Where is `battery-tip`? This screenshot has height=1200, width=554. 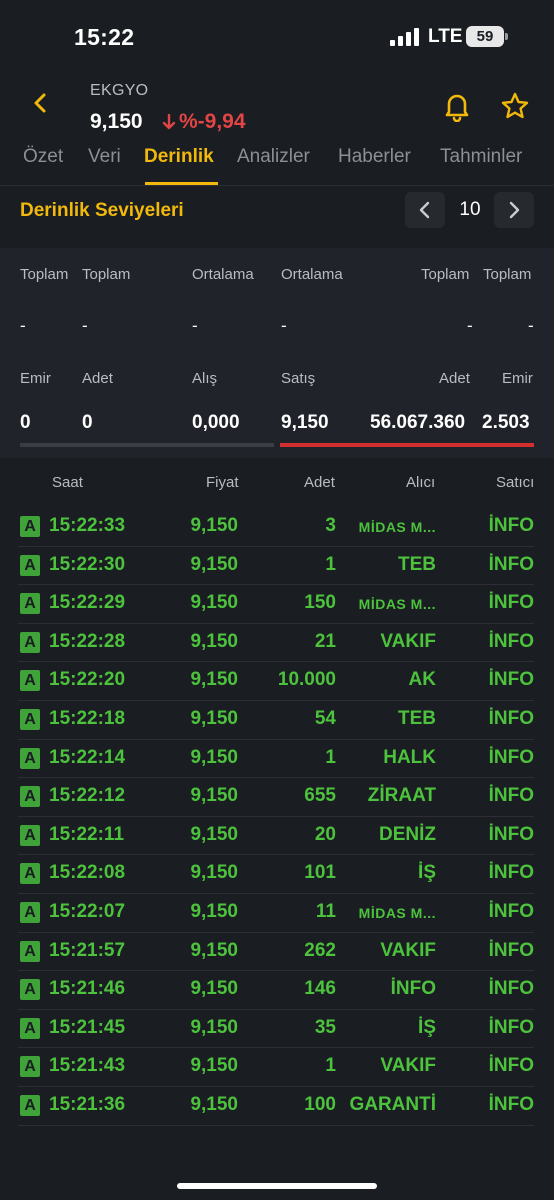
battery-tip is located at coordinates (506, 36).